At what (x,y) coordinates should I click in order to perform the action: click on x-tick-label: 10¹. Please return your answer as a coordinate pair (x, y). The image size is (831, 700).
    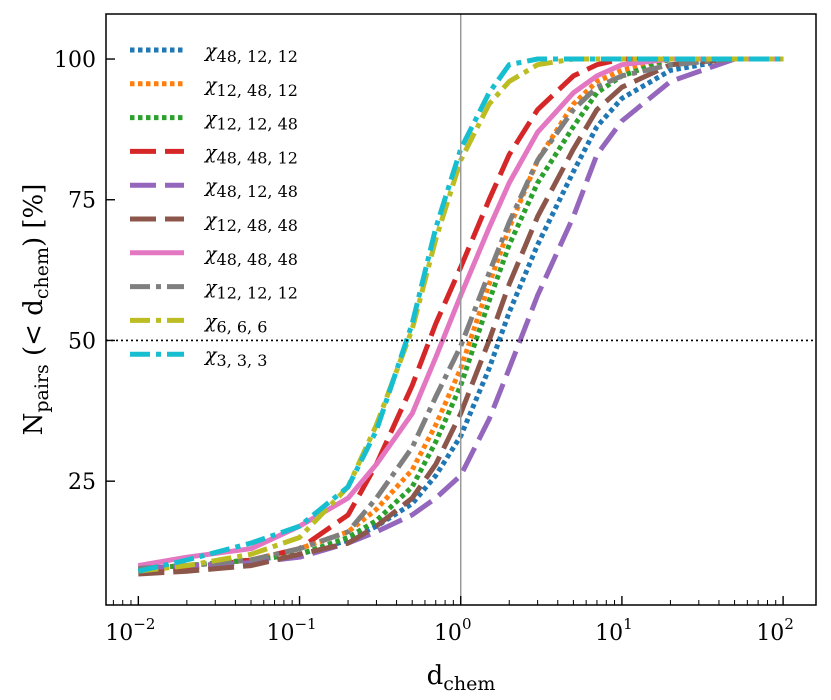
    Looking at the image, I should click on (614, 630).